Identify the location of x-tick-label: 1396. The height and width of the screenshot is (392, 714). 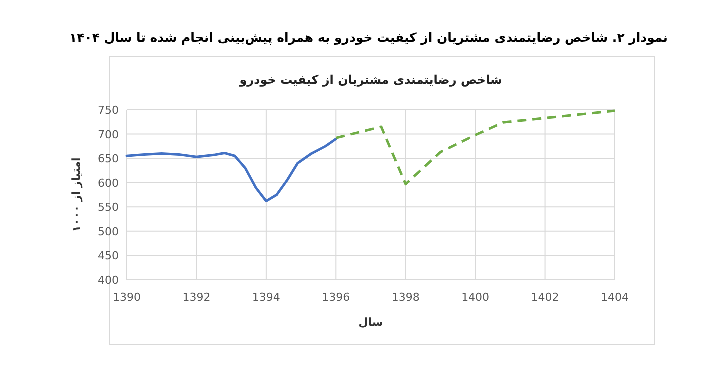
(336, 297).